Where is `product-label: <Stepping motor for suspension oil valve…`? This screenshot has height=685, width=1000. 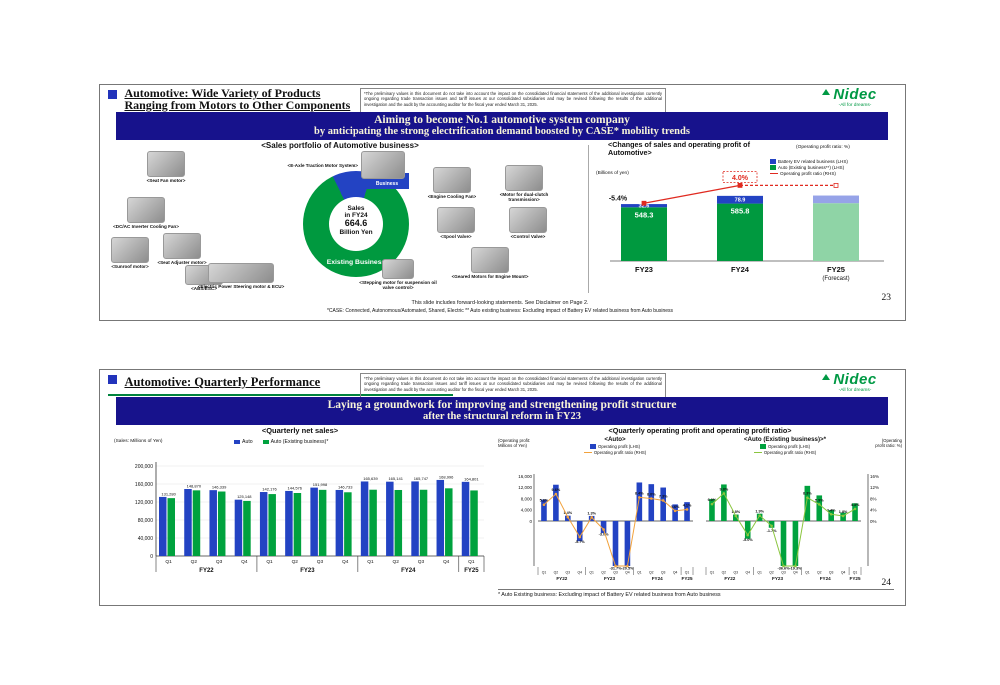
product-label: <Stepping motor for suspension oil valve… is located at coordinates (398, 285).